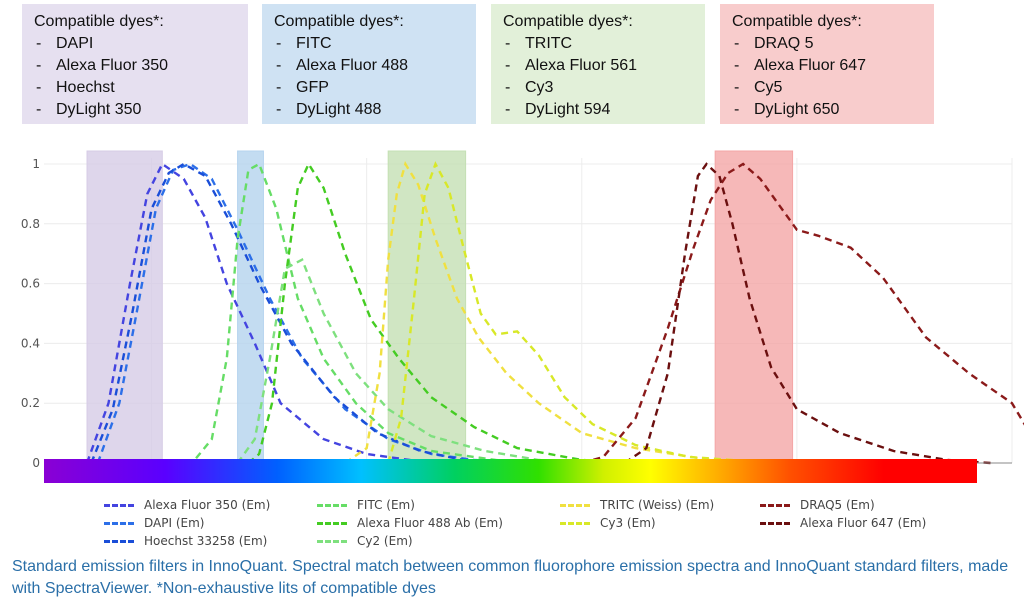  Describe the element at coordinates (207, 505) in the screenshot. I see `legend-label: Alexa Fluor 350 (Em)` at that location.